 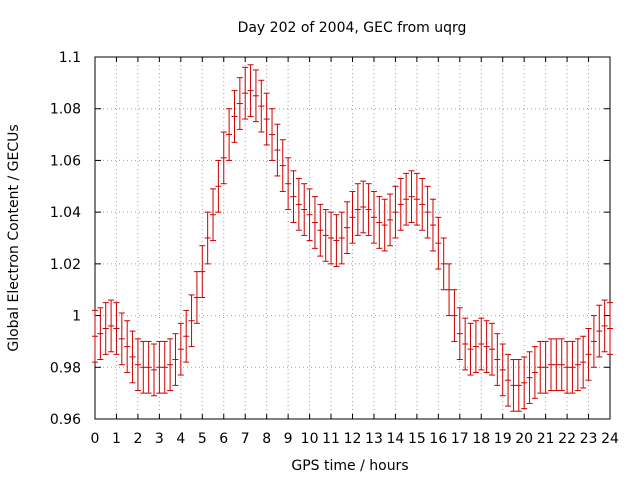 What do you see at coordinates (202, 439) in the screenshot?
I see `x-tick-label: 5` at bounding box center [202, 439].